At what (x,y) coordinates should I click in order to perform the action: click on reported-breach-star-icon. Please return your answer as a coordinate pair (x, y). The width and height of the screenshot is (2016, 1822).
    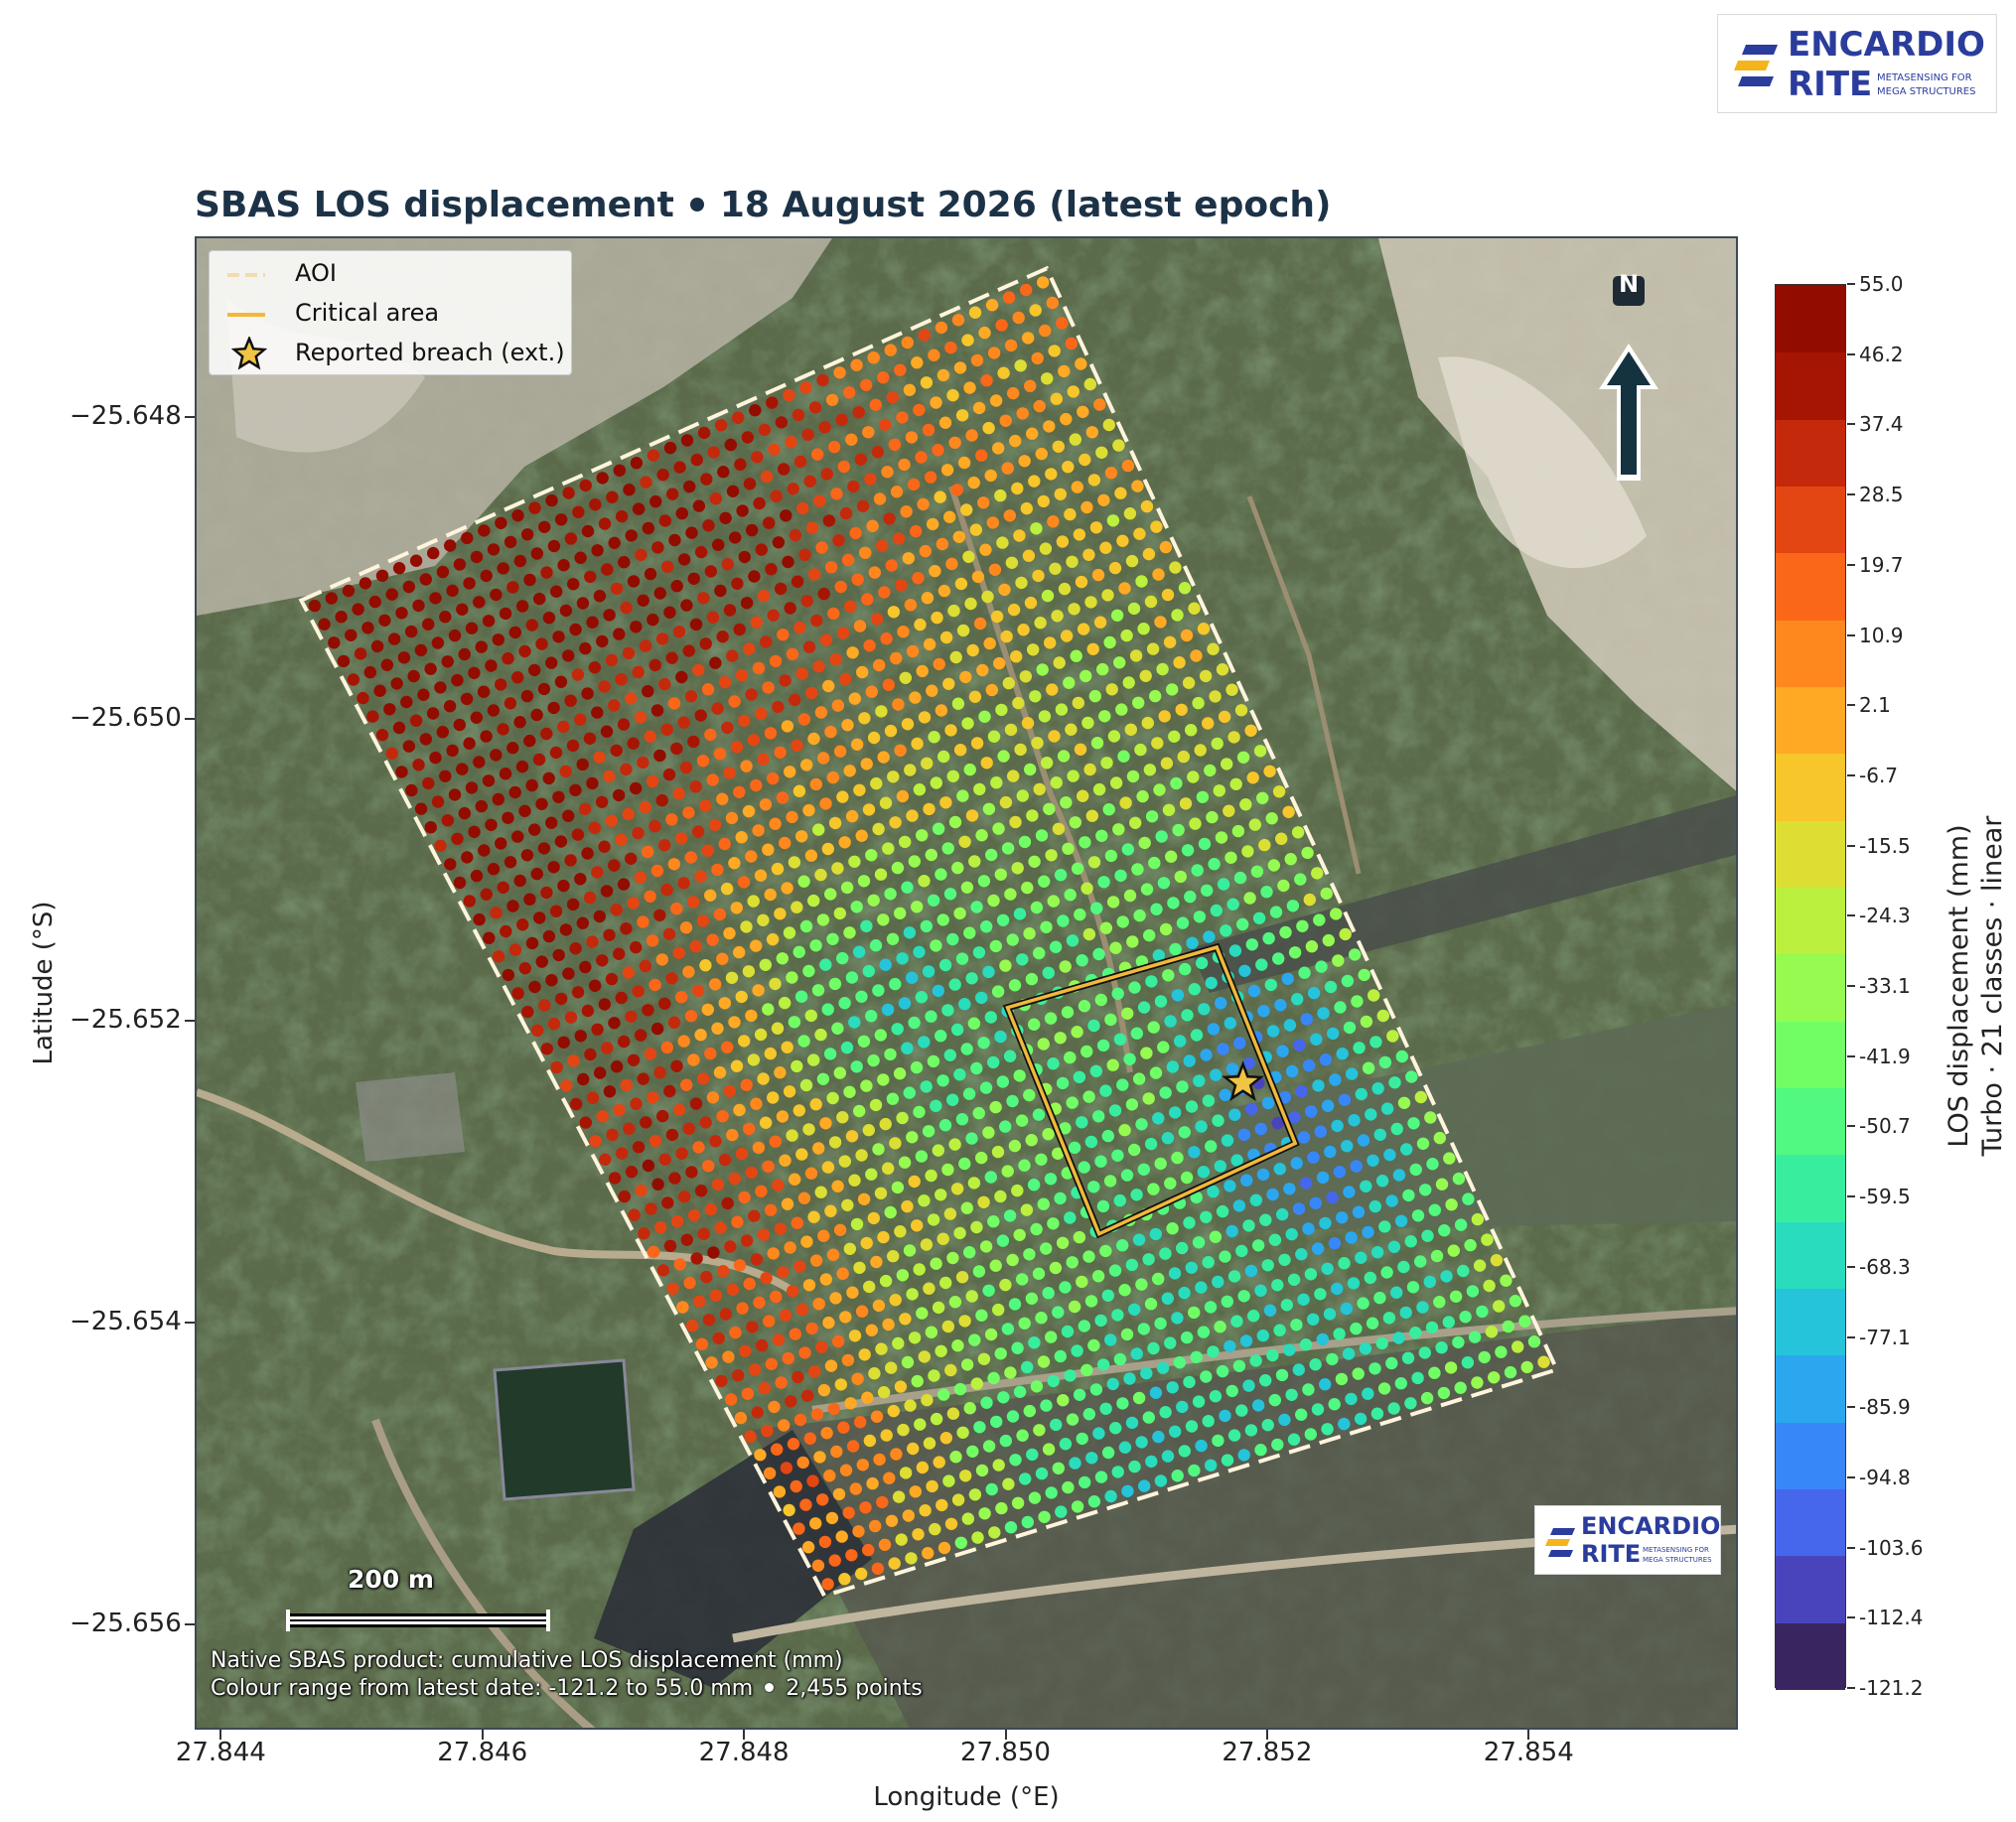
    Looking at the image, I should click on (1243, 1081).